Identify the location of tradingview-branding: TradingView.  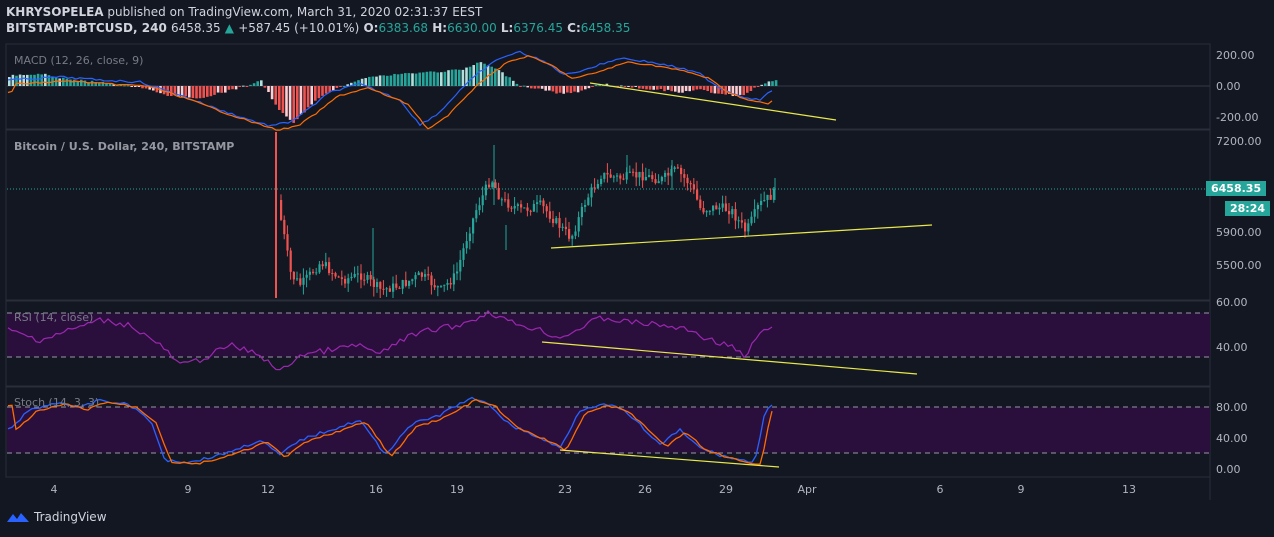
(56, 517).